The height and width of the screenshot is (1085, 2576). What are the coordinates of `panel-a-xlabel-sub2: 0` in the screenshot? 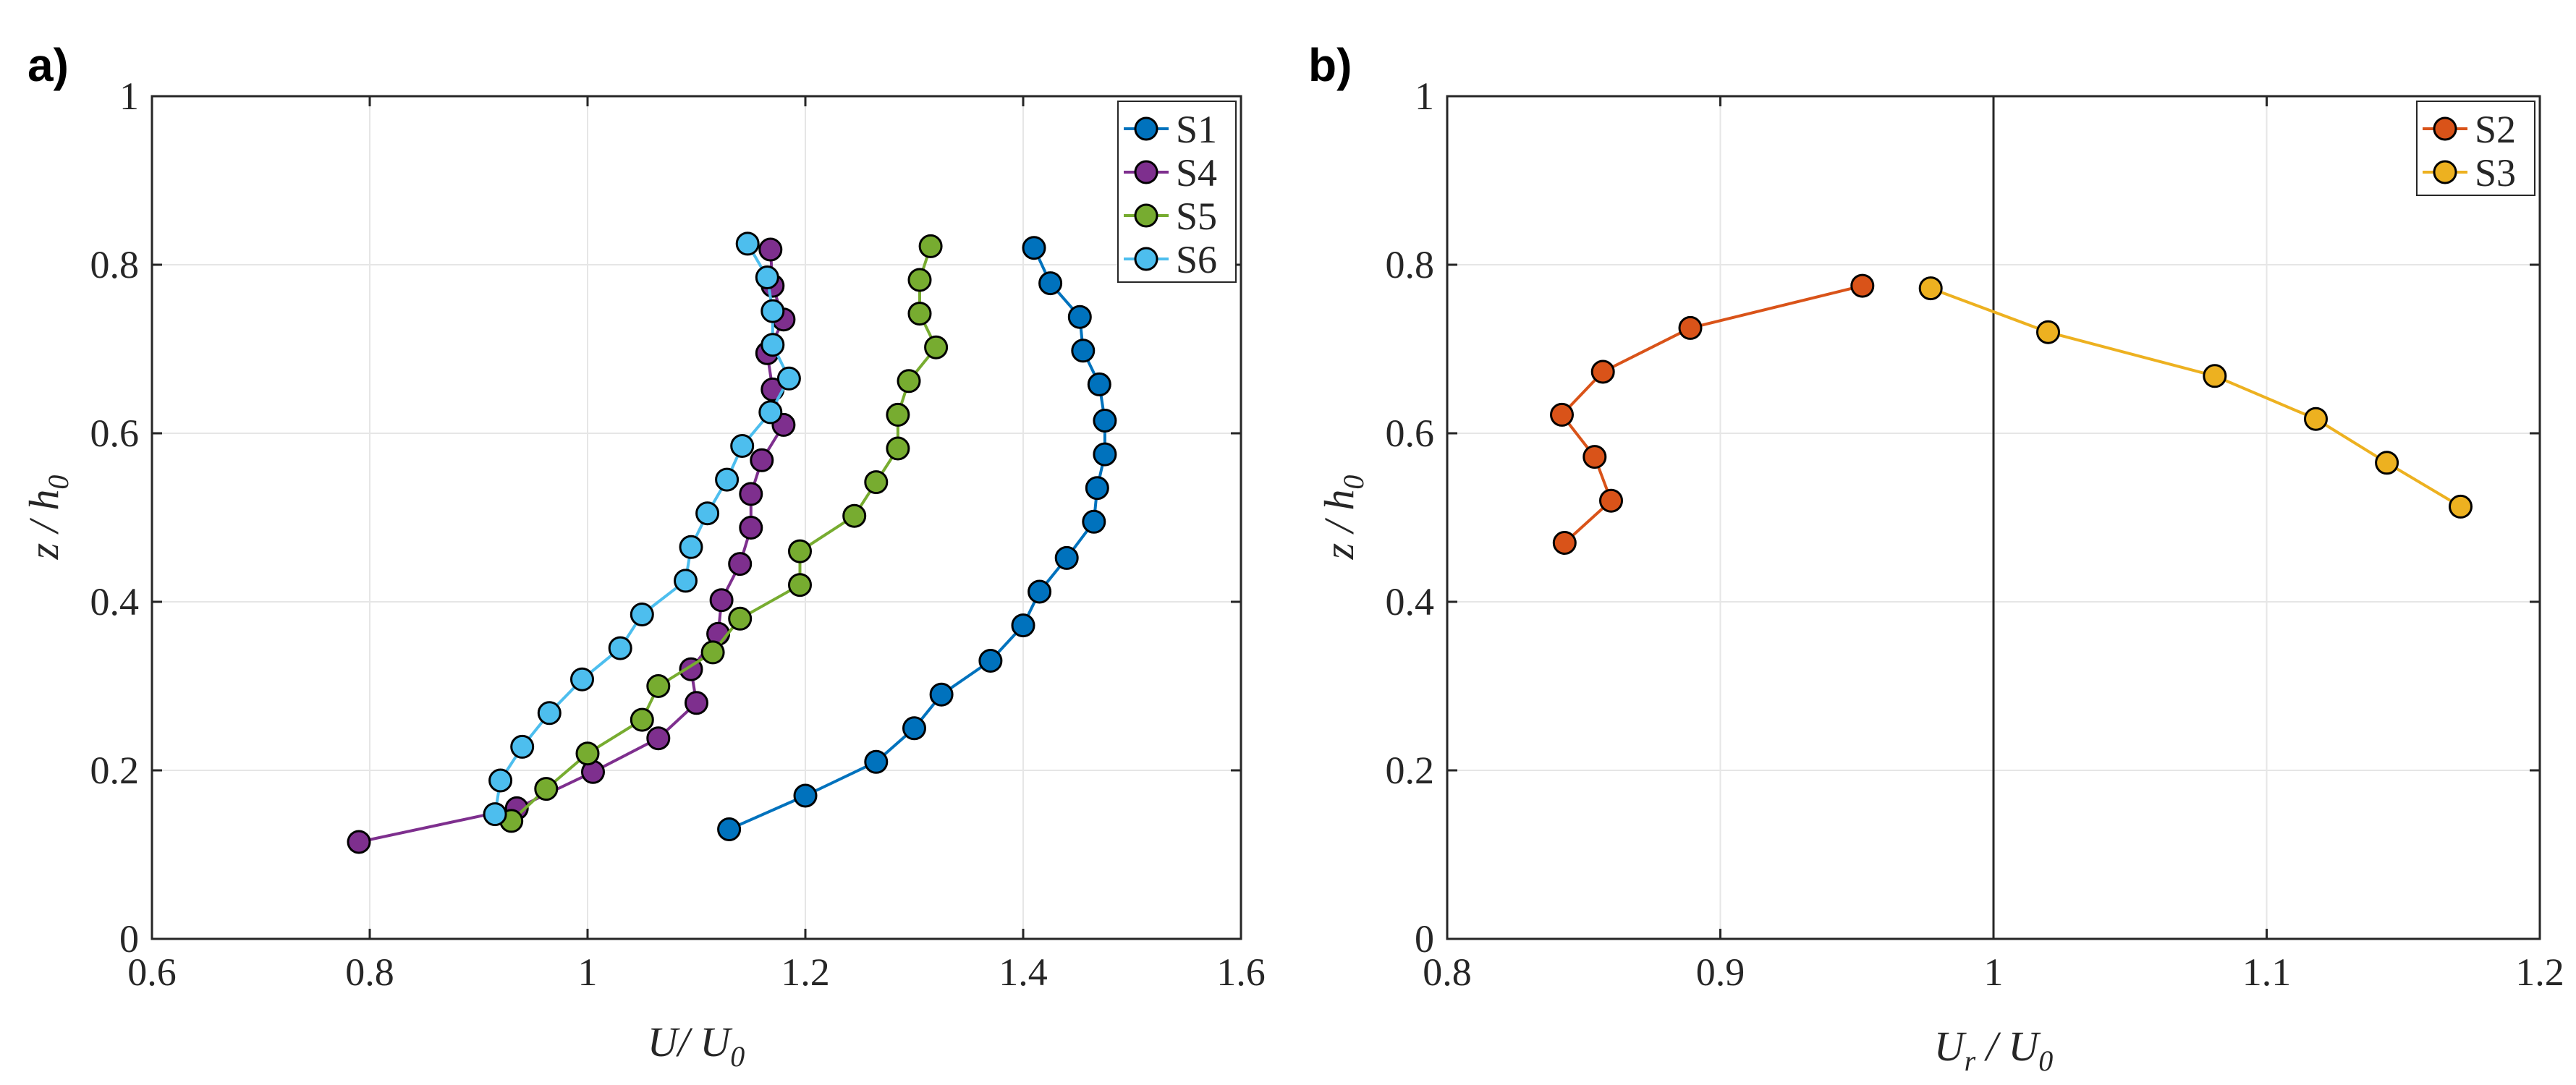 It's located at (737, 1056).